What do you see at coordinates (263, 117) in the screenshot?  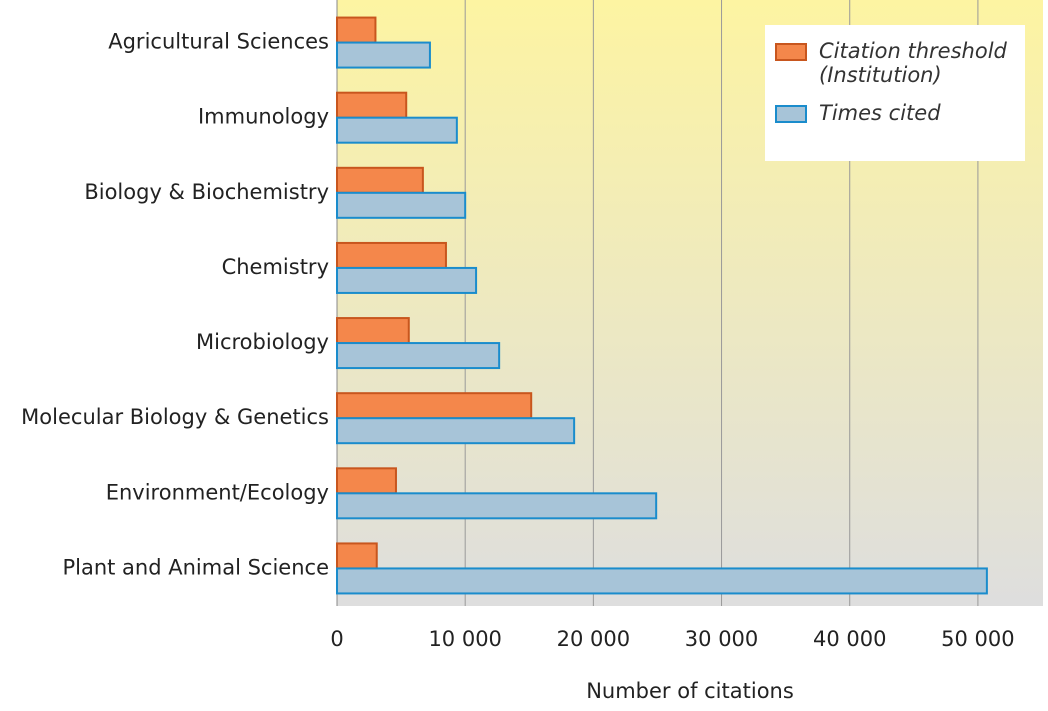 I see `y-tick-label: Immunology` at bounding box center [263, 117].